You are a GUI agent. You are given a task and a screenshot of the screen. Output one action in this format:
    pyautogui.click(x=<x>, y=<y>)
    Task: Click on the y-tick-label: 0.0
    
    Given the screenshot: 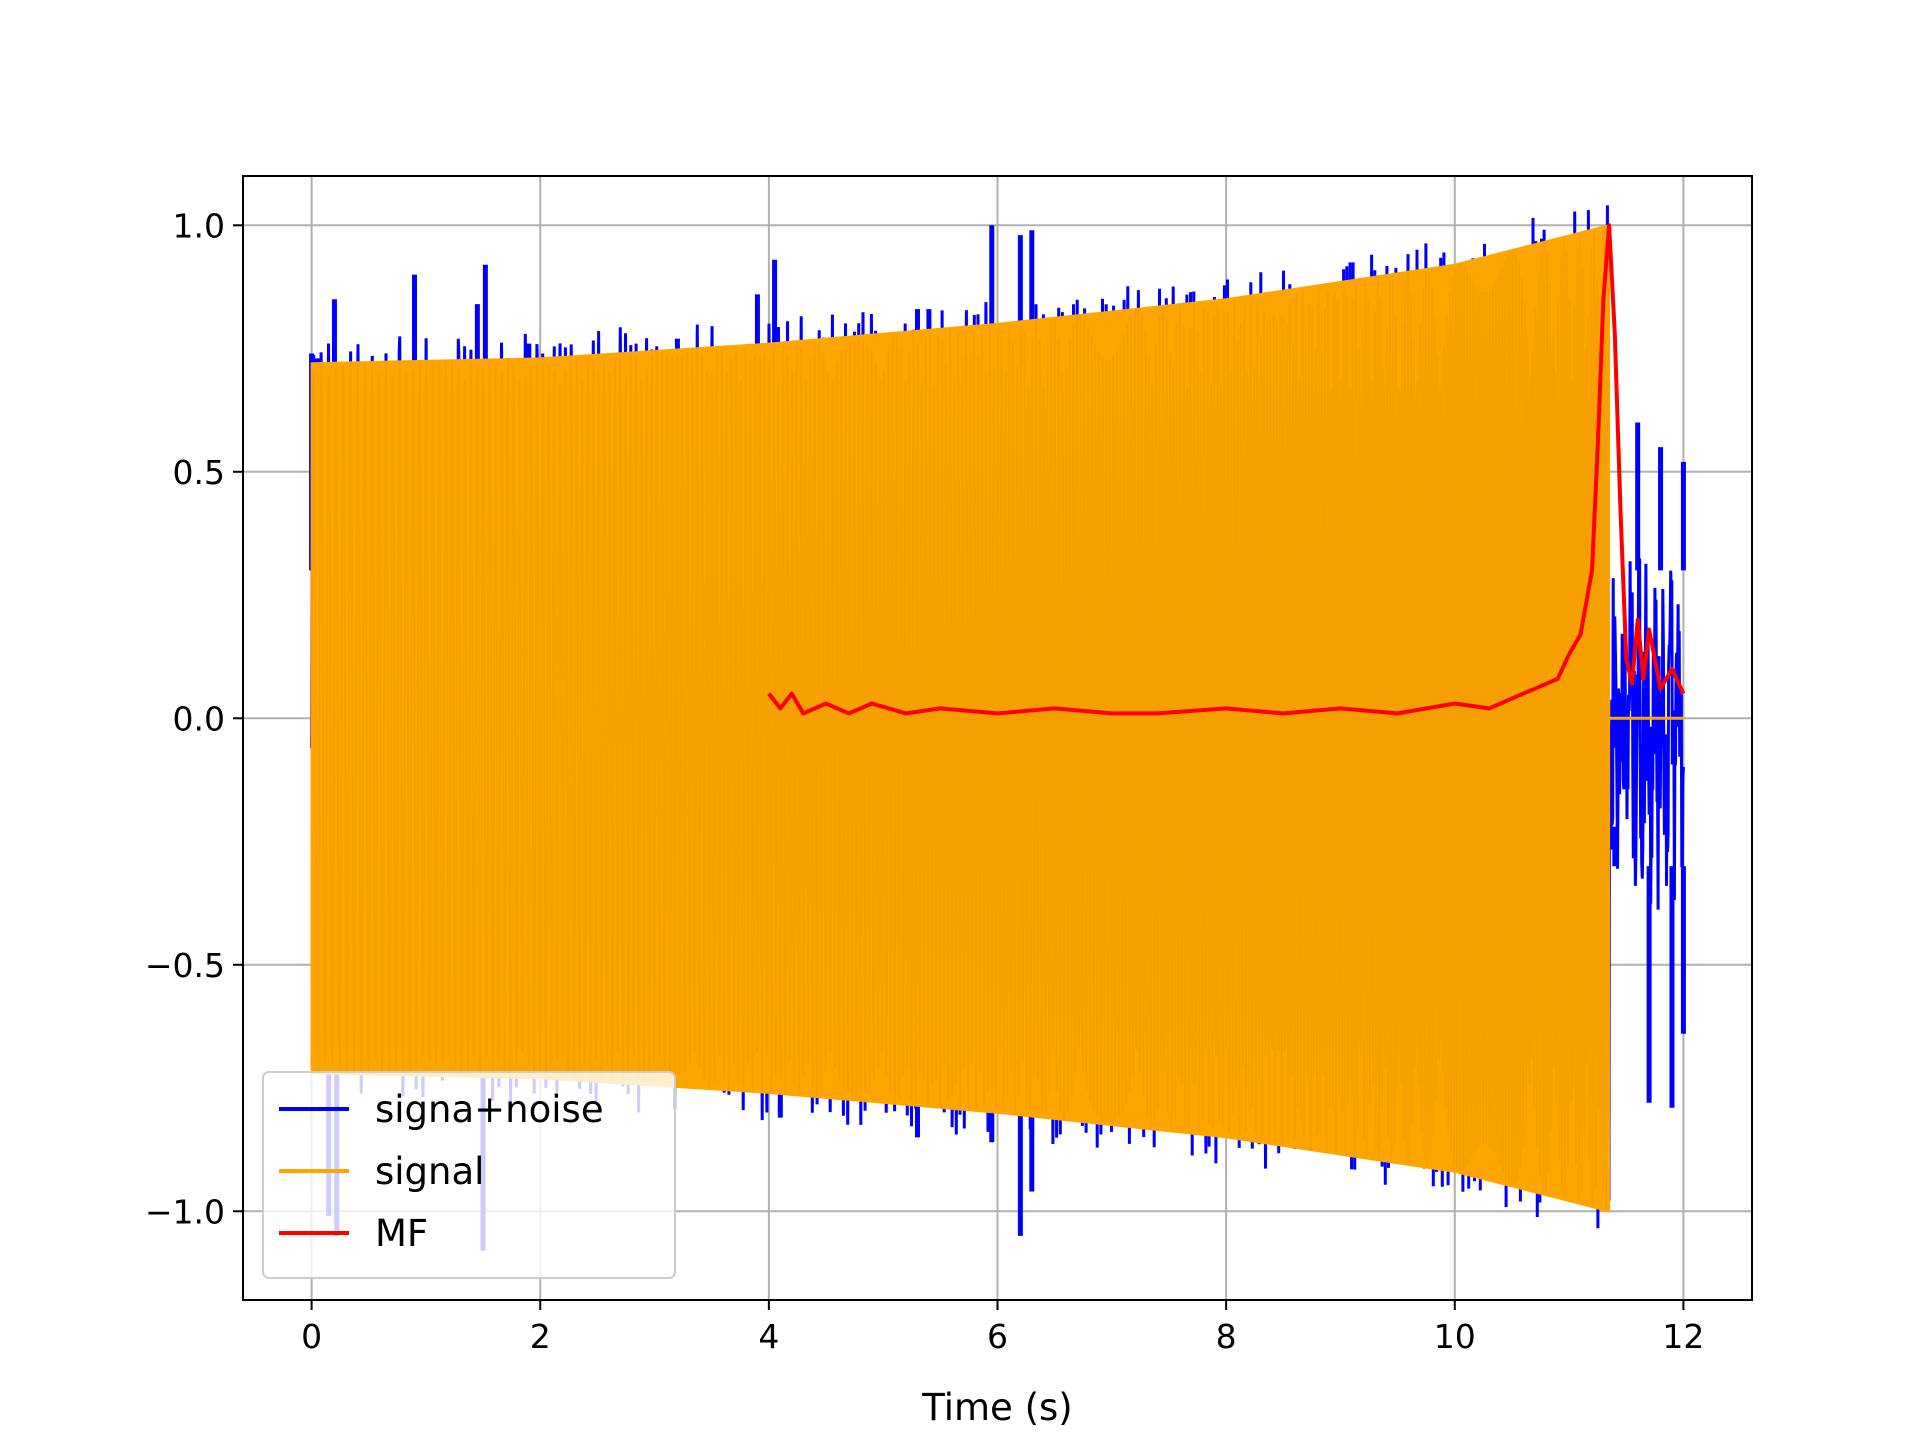 What is the action you would take?
    pyautogui.click(x=199, y=718)
    